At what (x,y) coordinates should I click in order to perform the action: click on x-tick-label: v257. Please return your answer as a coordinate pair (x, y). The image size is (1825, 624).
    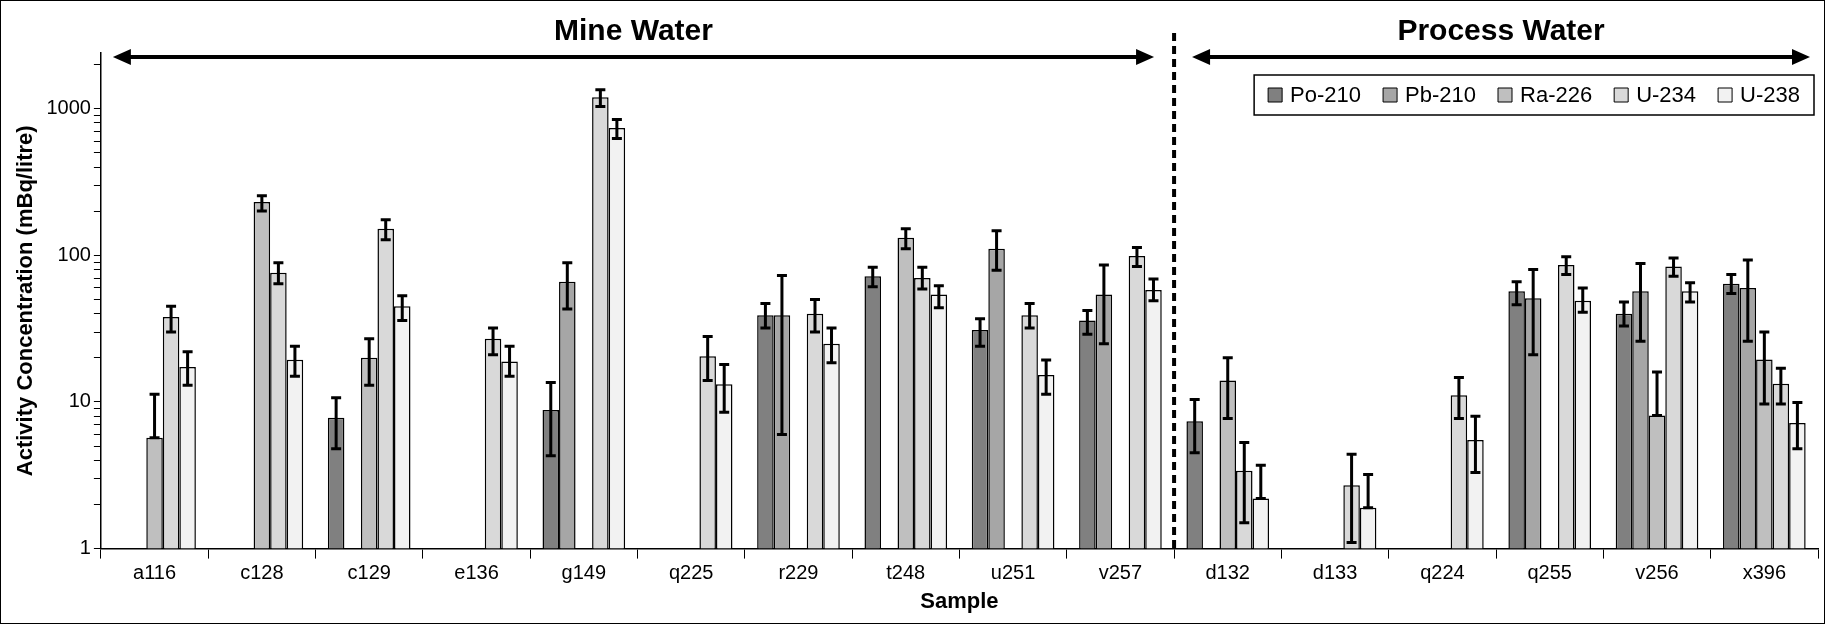
    Looking at the image, I should click on (1120, 572).